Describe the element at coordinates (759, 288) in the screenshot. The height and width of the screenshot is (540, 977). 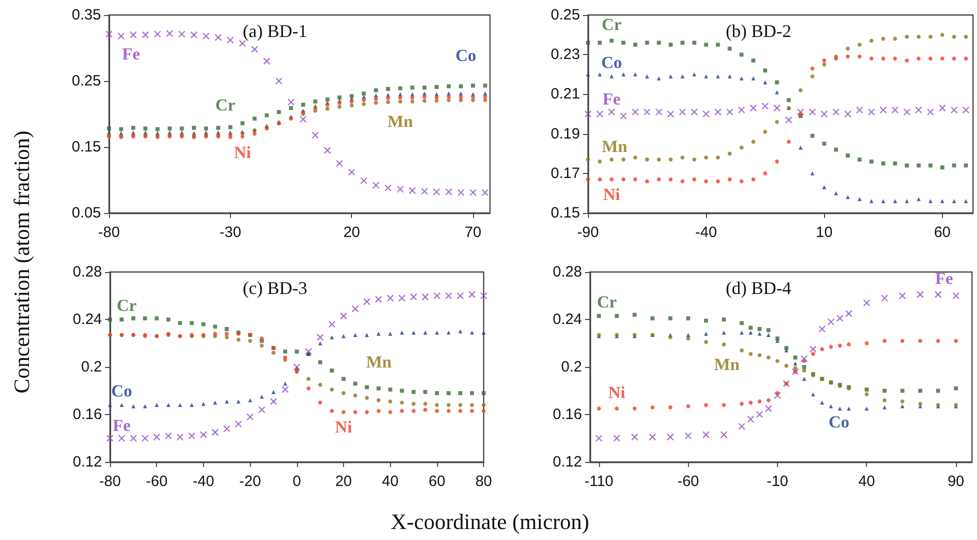
I see `chart-title: (d) BD-4` at that location.